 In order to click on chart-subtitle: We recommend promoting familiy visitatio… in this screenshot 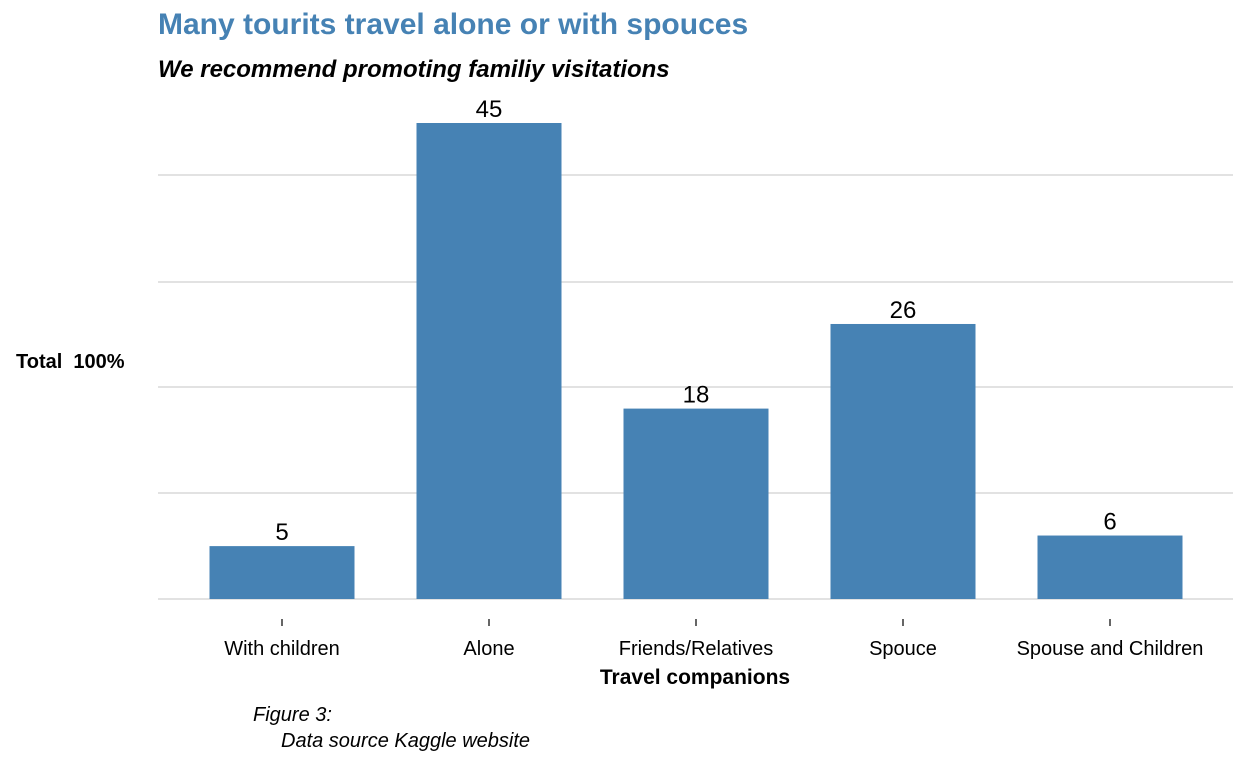, I will do `click(414, 69)`.